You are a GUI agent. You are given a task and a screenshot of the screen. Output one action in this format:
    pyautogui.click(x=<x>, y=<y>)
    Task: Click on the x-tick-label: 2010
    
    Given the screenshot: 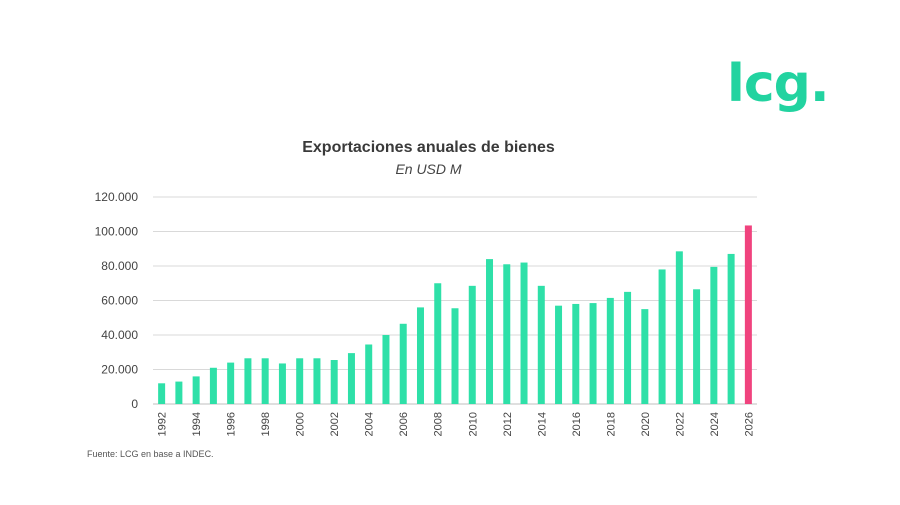 What is the action you would take?
    pyautogui.click(x=473, y=424)
    